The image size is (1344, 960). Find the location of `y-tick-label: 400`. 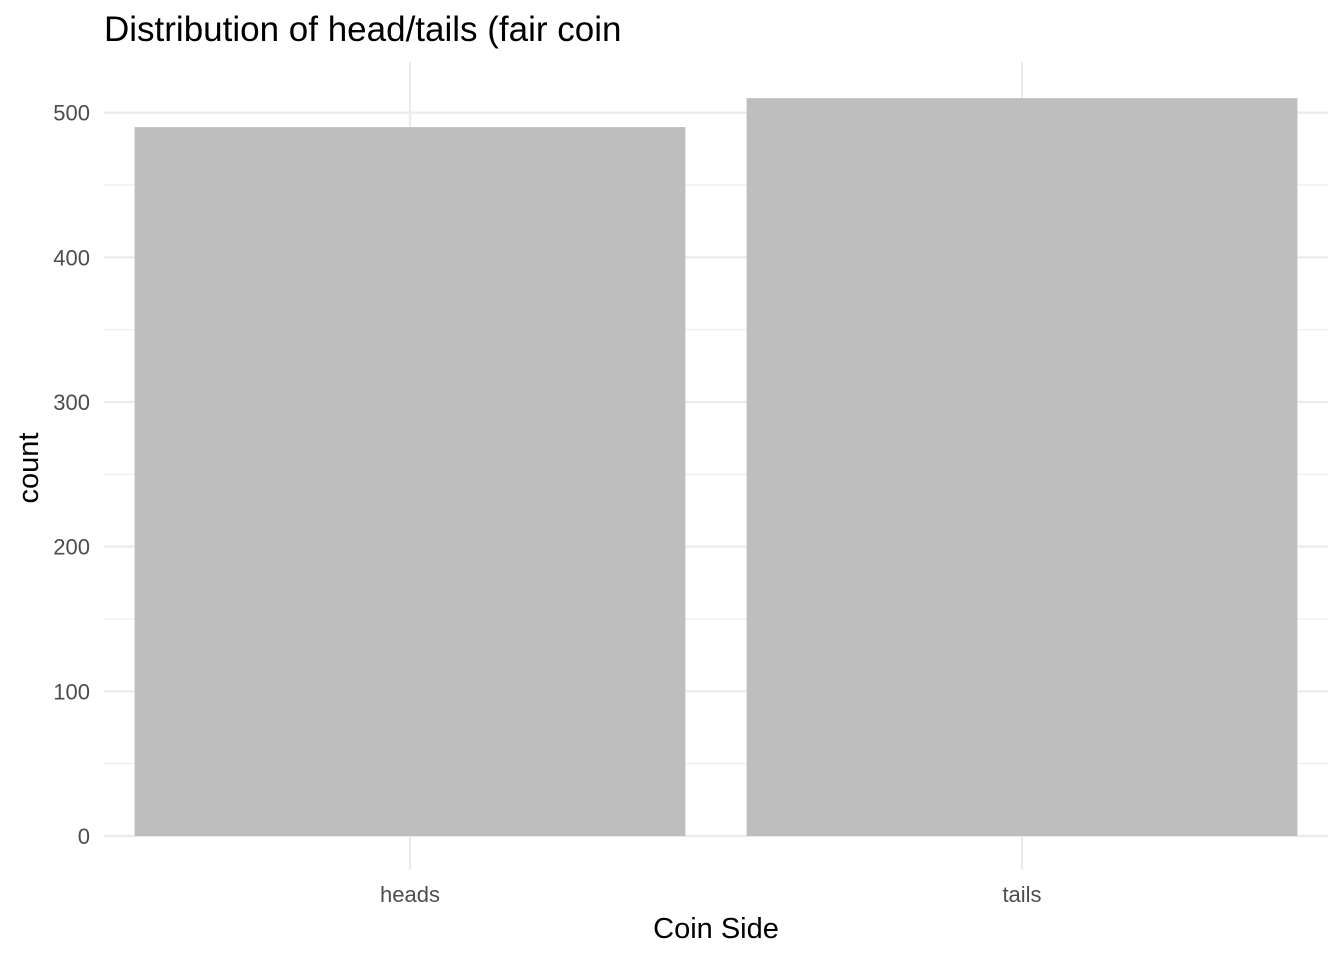

y-tick-label: 400 is located at coordinates (71, 257).